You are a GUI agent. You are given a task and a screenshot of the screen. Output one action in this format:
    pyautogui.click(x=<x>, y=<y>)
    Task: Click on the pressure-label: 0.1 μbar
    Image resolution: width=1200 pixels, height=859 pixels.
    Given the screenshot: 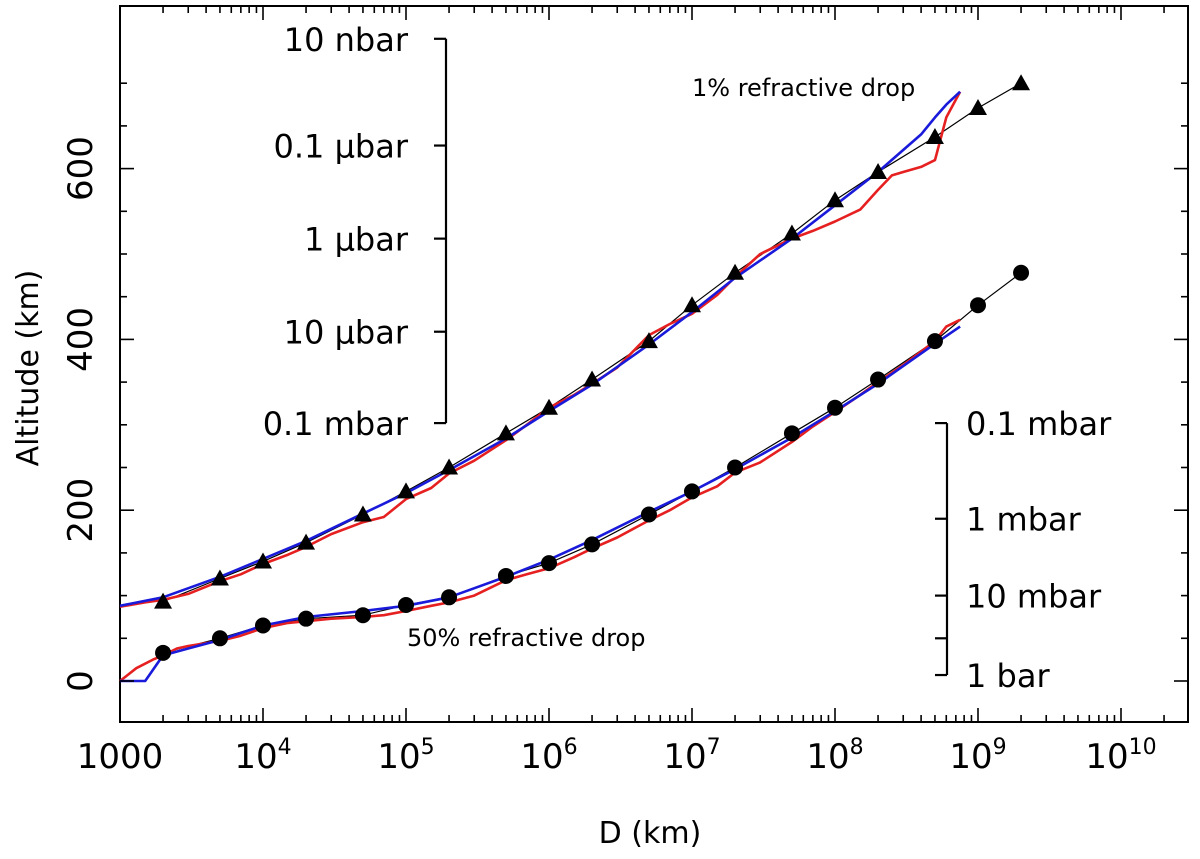 What is the action you would take?
    pyautogui.click(x=341, y=147)
    